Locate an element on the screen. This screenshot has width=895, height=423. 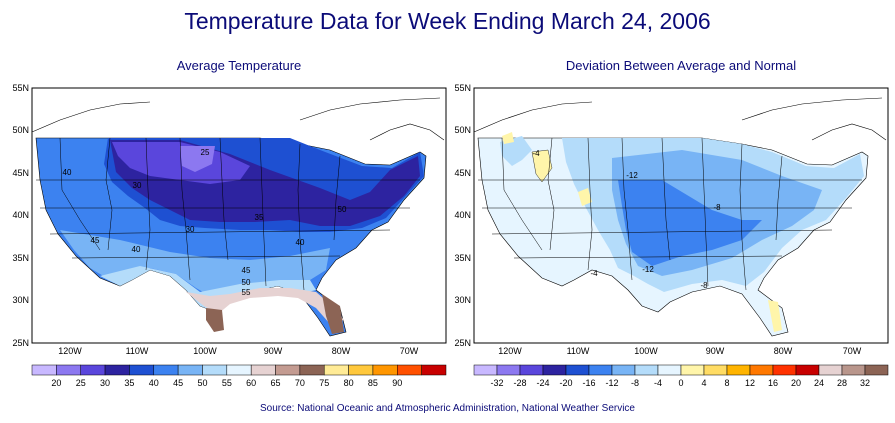
lat-label: 35N is located at coordinates (462, 258).